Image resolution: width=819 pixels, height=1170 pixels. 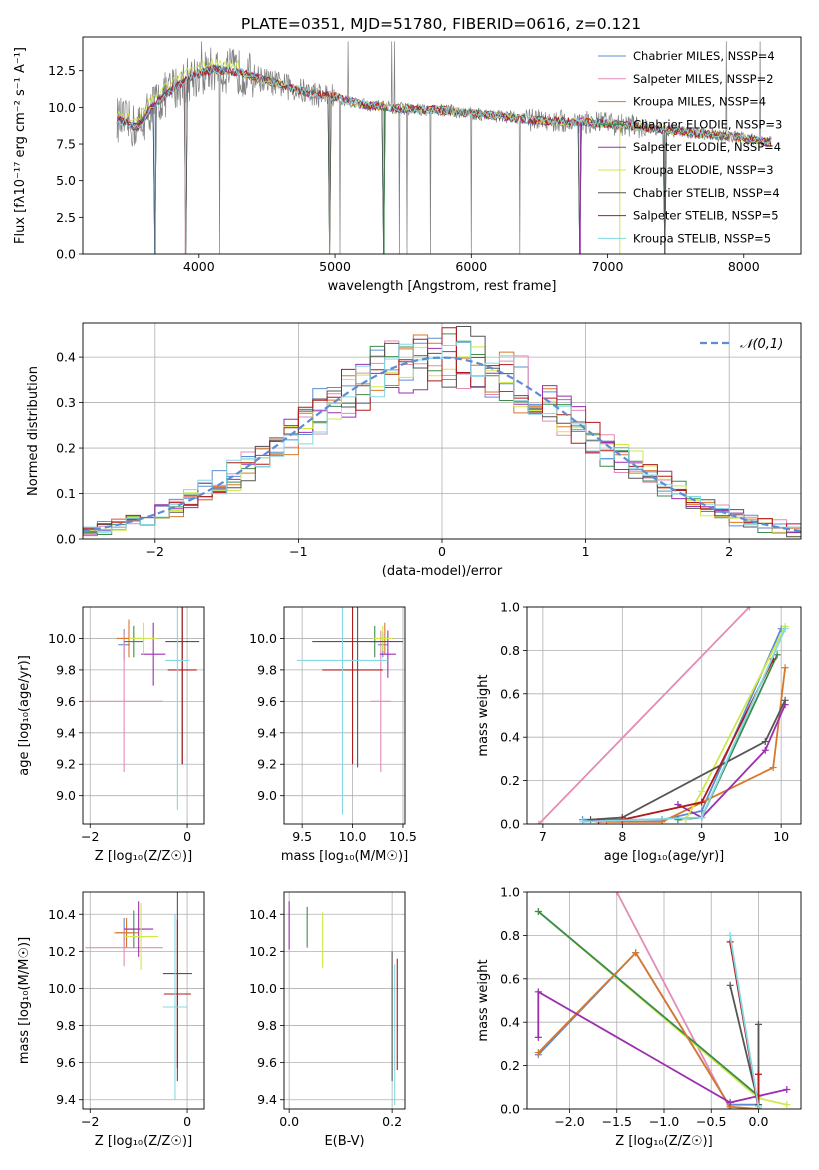 What do you see at coordinates (543, 836) in the screenshot?
I see `x-tick-label: 7` at bounding box center [543, 836].